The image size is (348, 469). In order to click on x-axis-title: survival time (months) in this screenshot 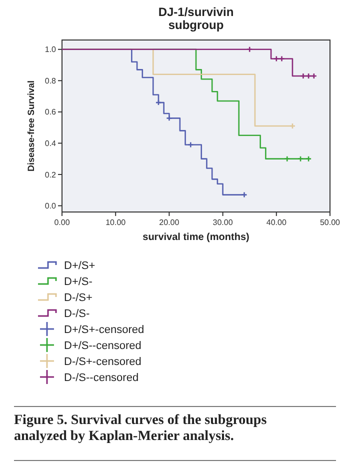, I will do `click(196, 237)`.